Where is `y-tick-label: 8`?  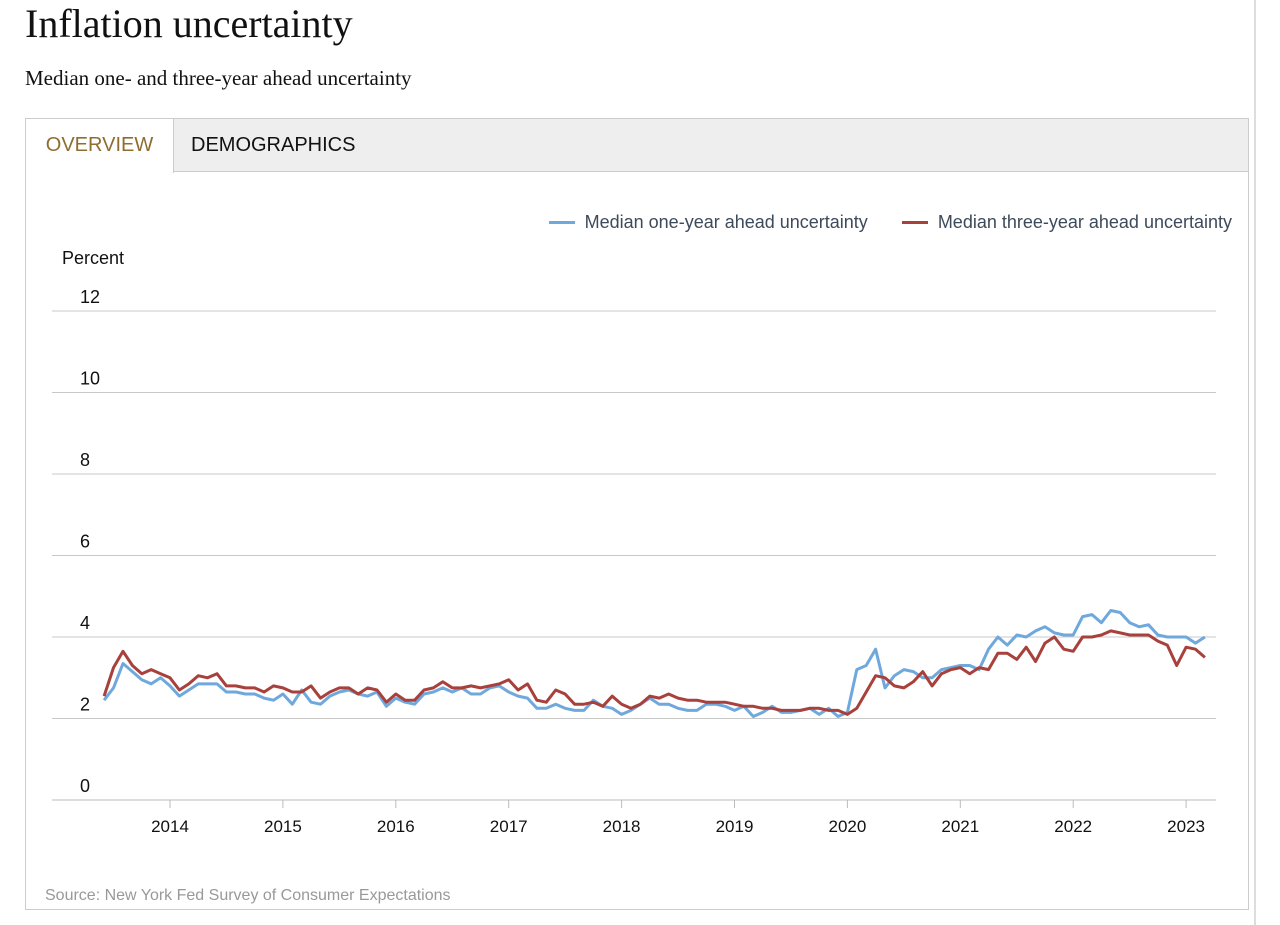
y-tick-label: 8 is located at coordinates (85, 460).